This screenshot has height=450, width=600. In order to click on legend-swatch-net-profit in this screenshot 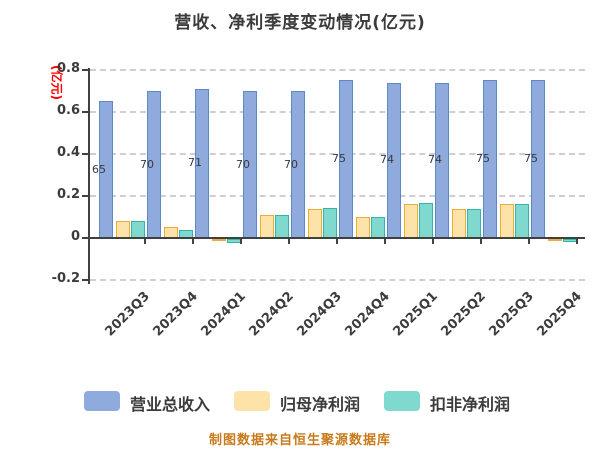, I will do `click(252, 401)`.